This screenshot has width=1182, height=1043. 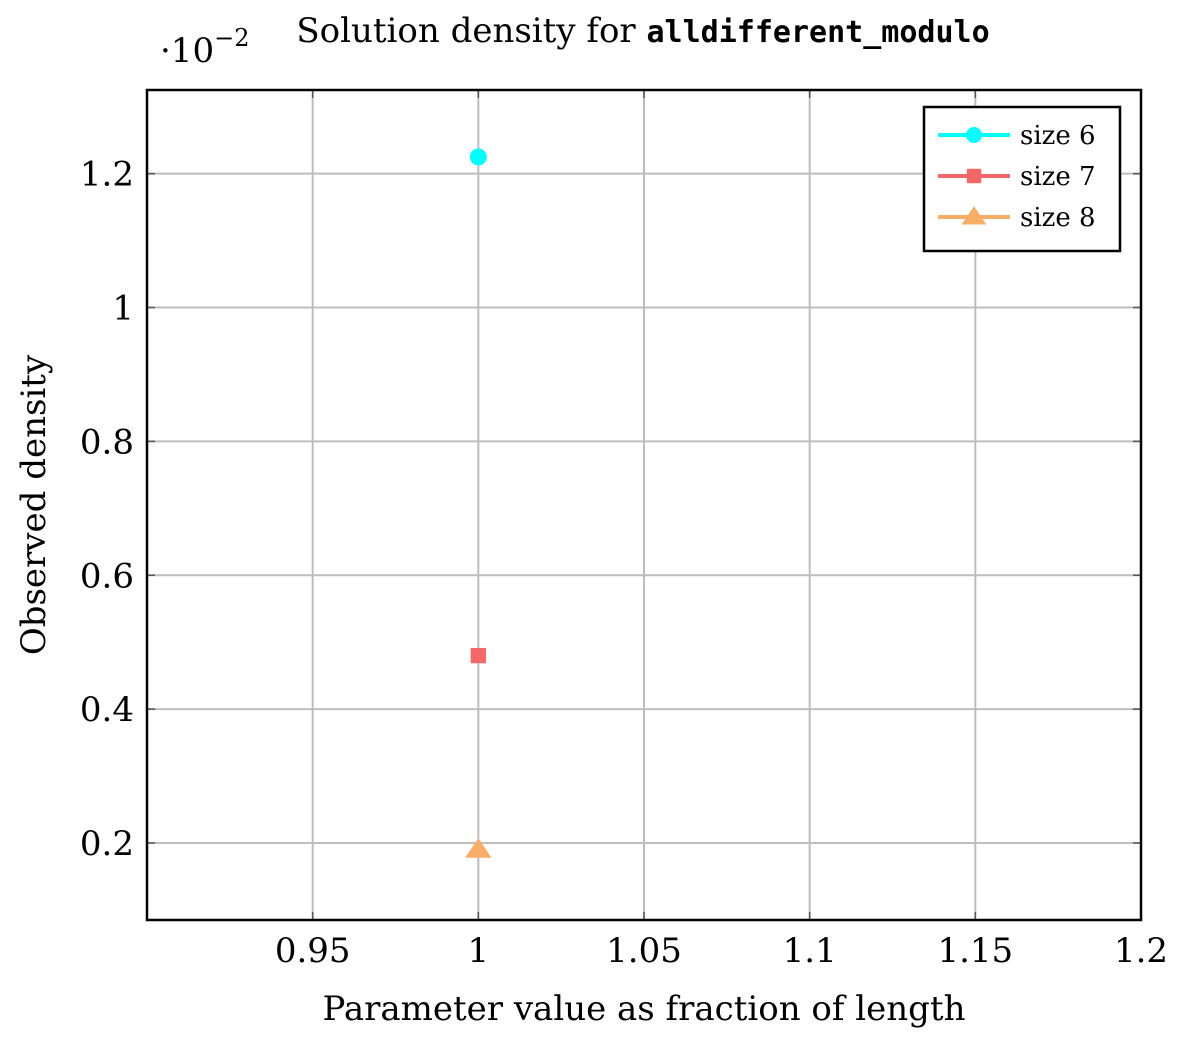 What do you see at coordinates (974, 176) in the screenshot?
I see `legend-marker-square` at bounding box center [974, 176].